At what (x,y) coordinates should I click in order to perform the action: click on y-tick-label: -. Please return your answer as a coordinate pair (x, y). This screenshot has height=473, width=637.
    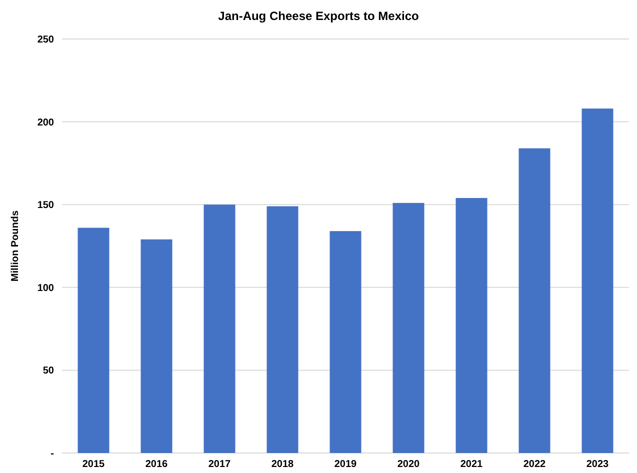
    Looking at the image, I should click on (52, 454).